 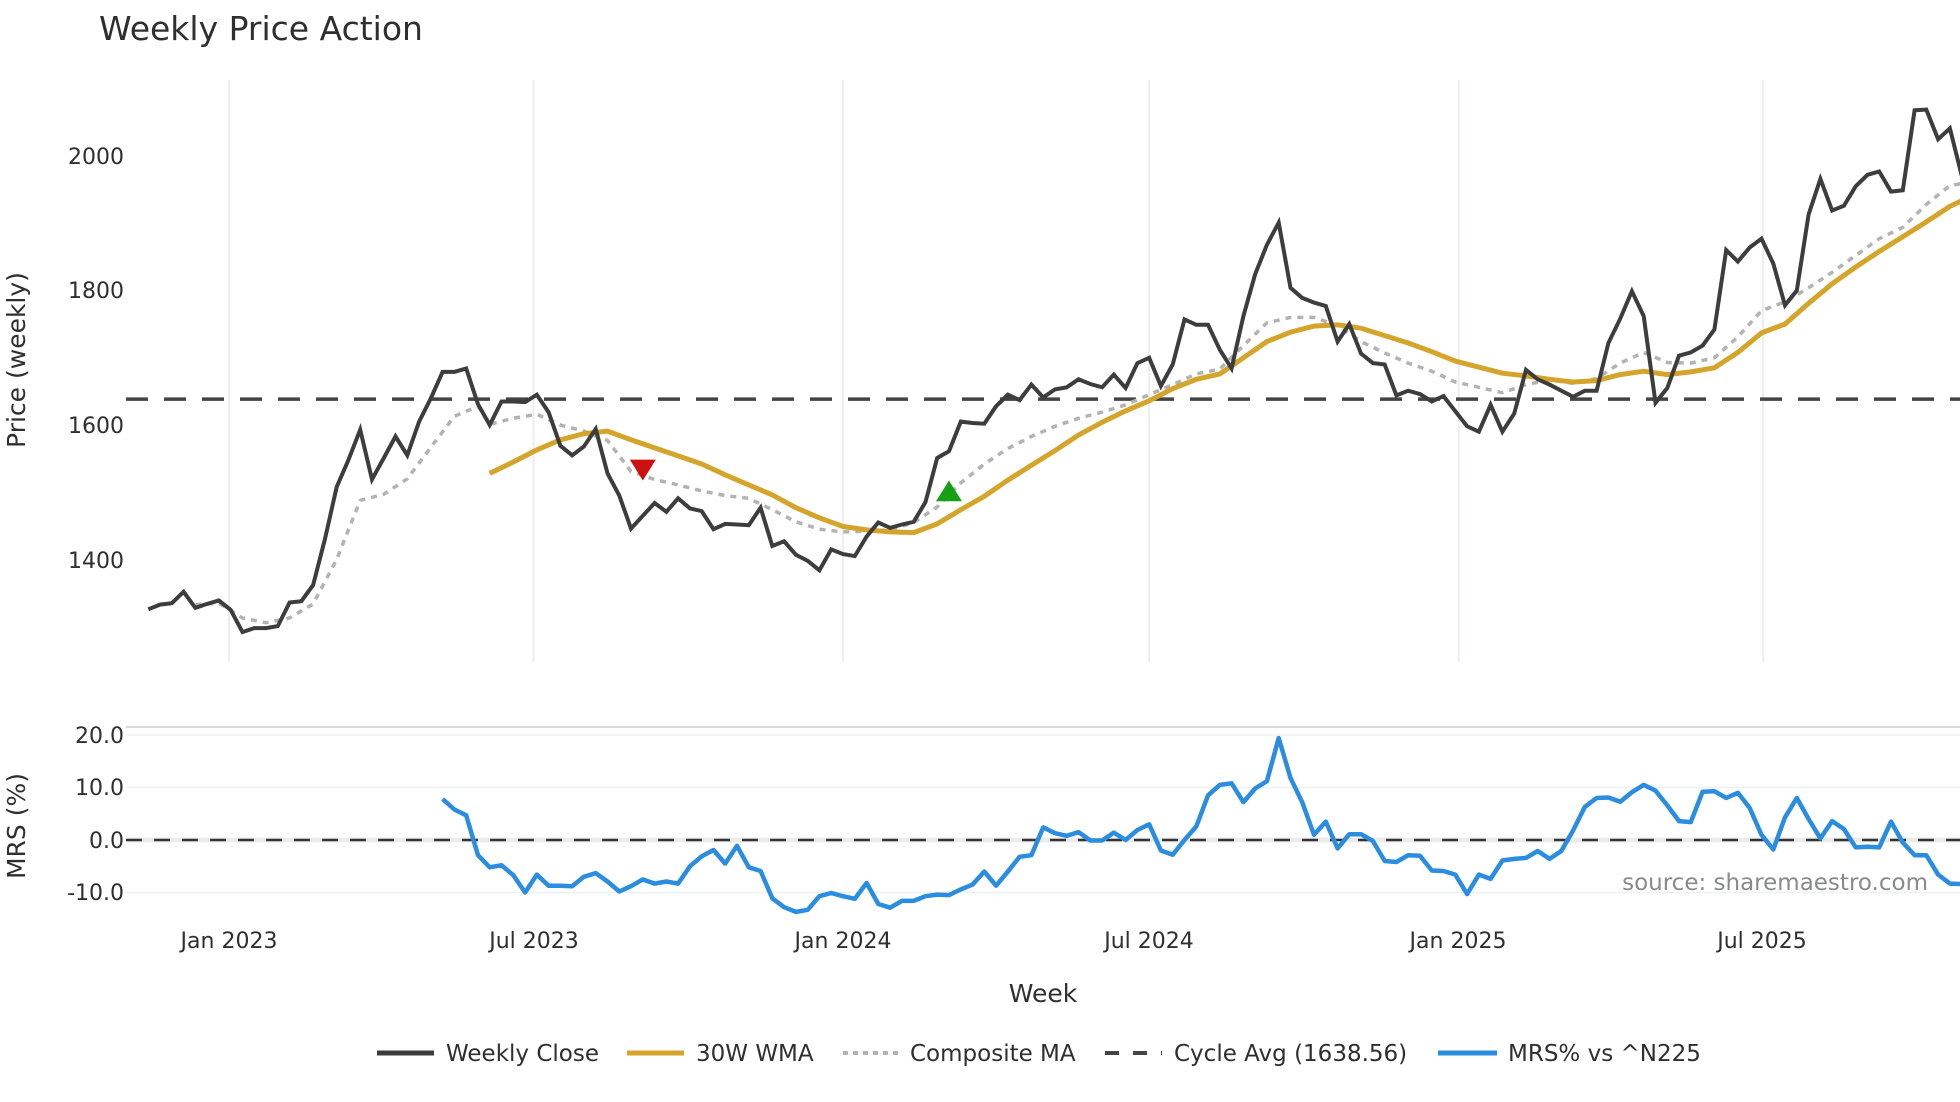 What do you see at coordinates (948, 491) in the screenshot?
I see `buy-signal-icon` at bounding box center [948, 491].